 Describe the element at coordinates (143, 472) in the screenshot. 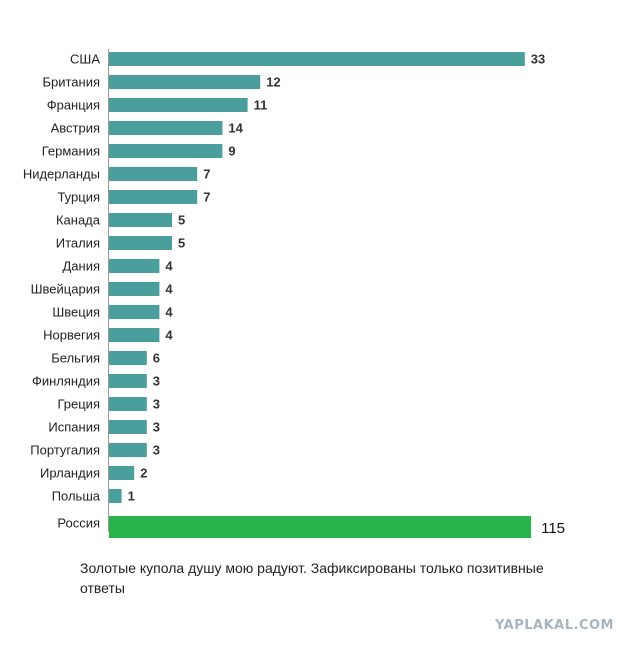

I see `value-label: 2` at that location.